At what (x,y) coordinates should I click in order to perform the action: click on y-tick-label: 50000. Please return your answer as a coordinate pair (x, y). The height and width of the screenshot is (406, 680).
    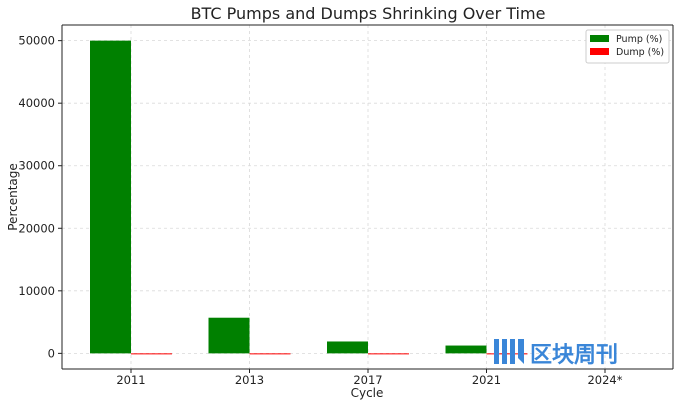
    Looking at the image, I should click on (36, 41).